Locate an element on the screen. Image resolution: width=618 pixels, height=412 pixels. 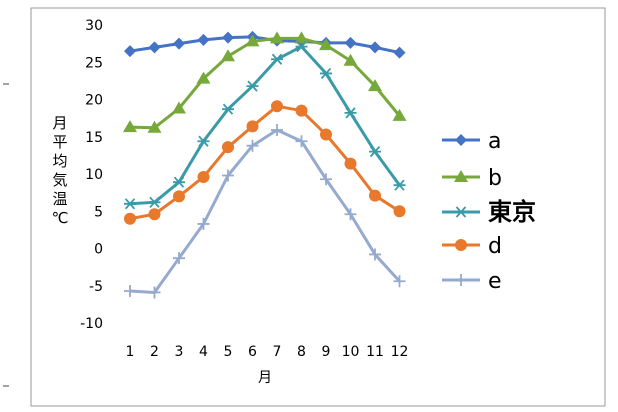
y-axis-label-char: 平 is located at coordinates (59, 142).